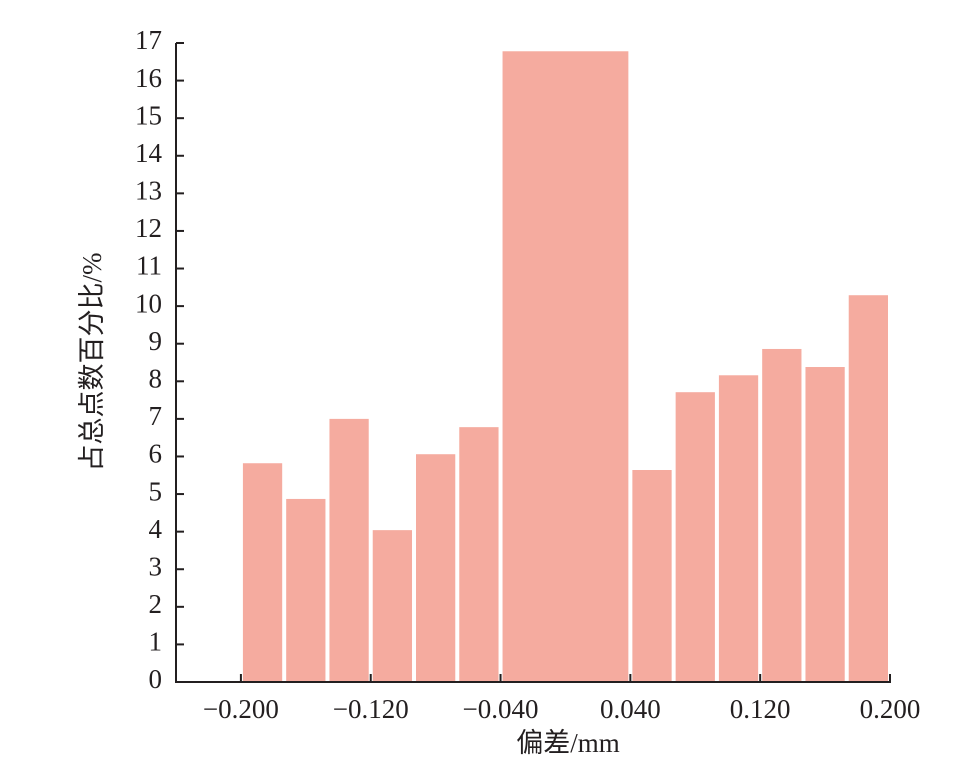 The height and width of the screenshot is (775, 980). Describe the element at coordinates (890, 709) in the screenshot. I see `x-tick-label: 0.200` at that location.